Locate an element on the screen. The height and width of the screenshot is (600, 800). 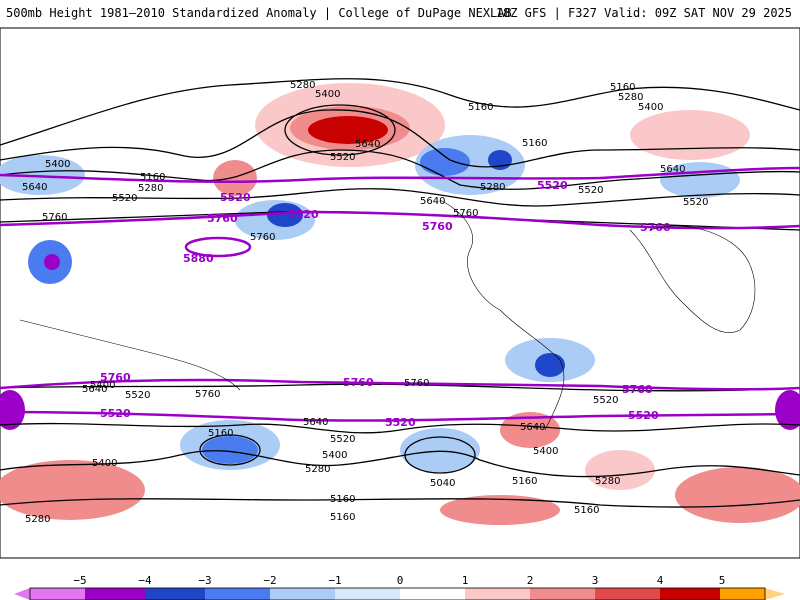
anomaly-positive-antarctic is located at coordinates (500, 510).